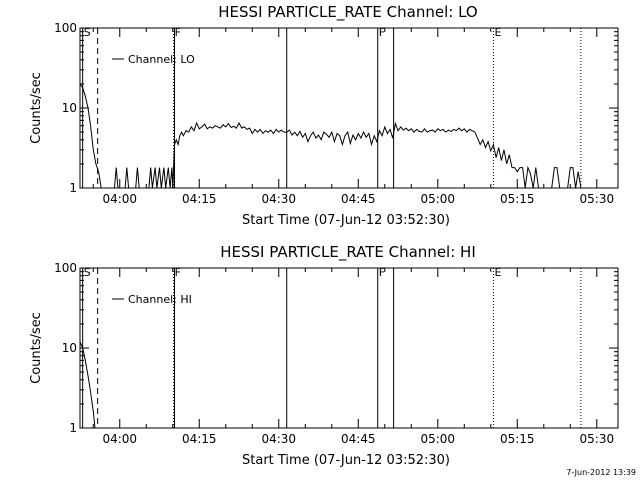  I want to click on series-line, so click(87, 385).